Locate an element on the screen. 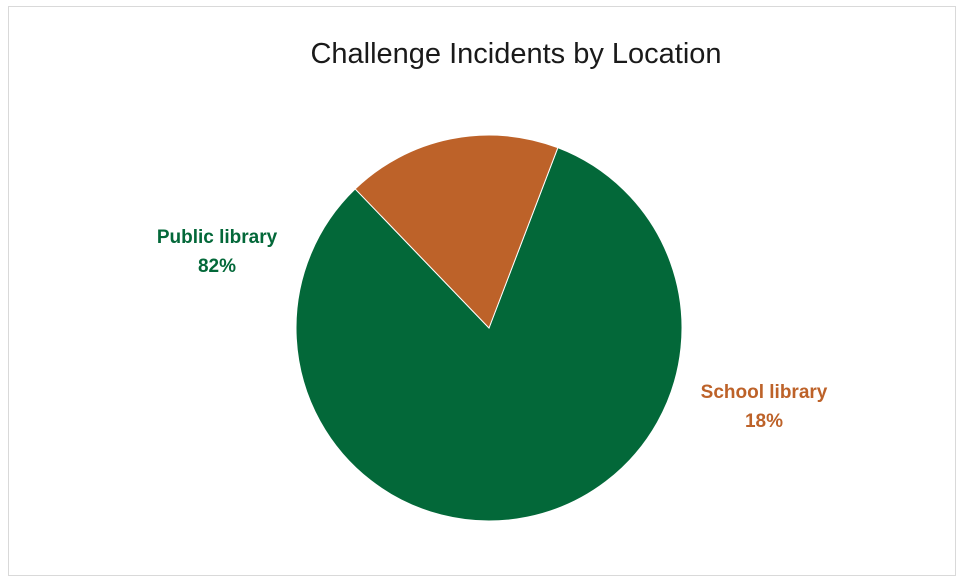 The width and height of the screenshot is (958, 578). chart-title: Challenge Incidents by Location is located at coordinates (516, 54).